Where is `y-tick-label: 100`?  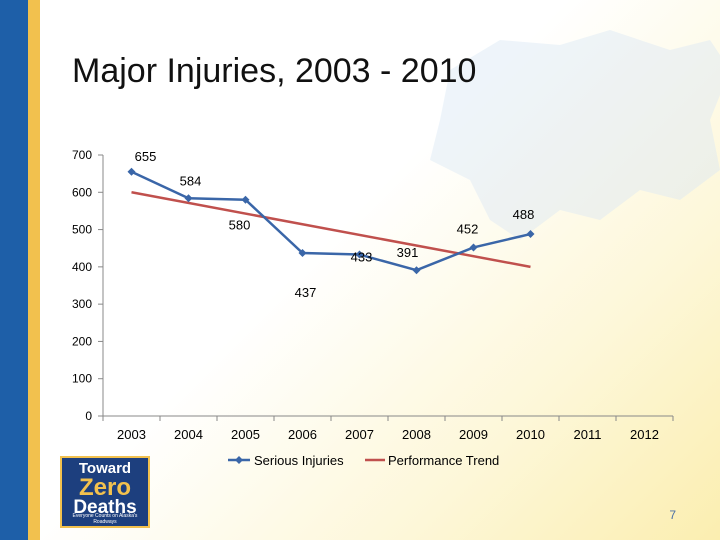
y-tick-label: 100 is located at coordinates (82, 379).